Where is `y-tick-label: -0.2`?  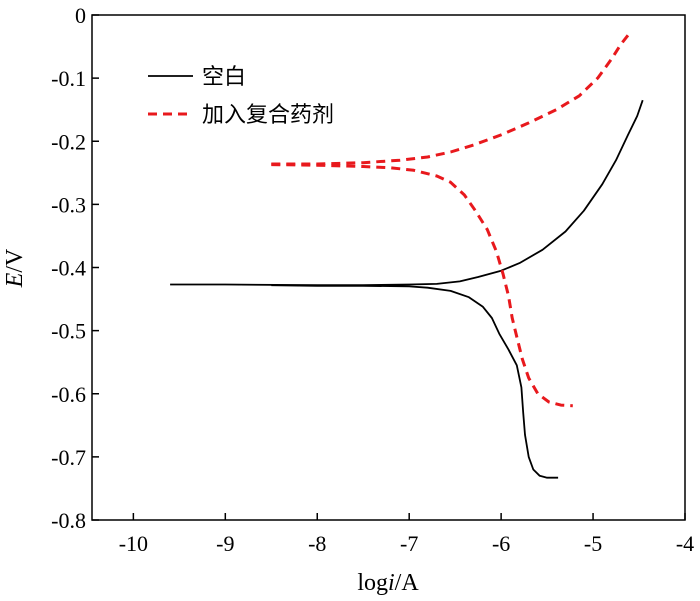
y-tick-label: -0.2 is located at coordinates (68, 141).